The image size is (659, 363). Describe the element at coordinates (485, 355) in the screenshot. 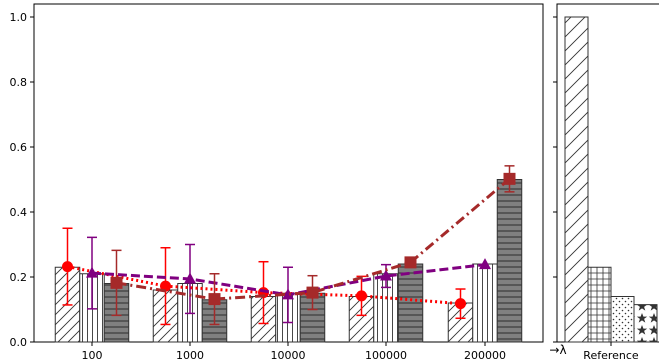

I see `x-tick-label: 200000` at that location.